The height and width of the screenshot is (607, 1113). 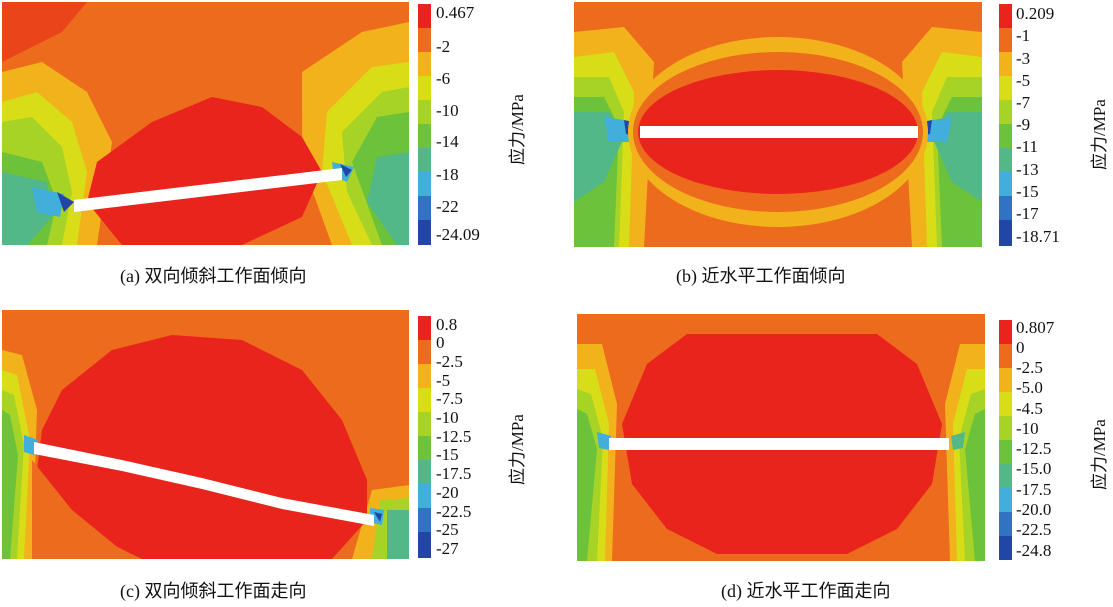 What do you see at coordinates (1099, 134) in the screenshot?
I see `unit-label-b: 应力/MPa` at bounding box center [1099, 134].